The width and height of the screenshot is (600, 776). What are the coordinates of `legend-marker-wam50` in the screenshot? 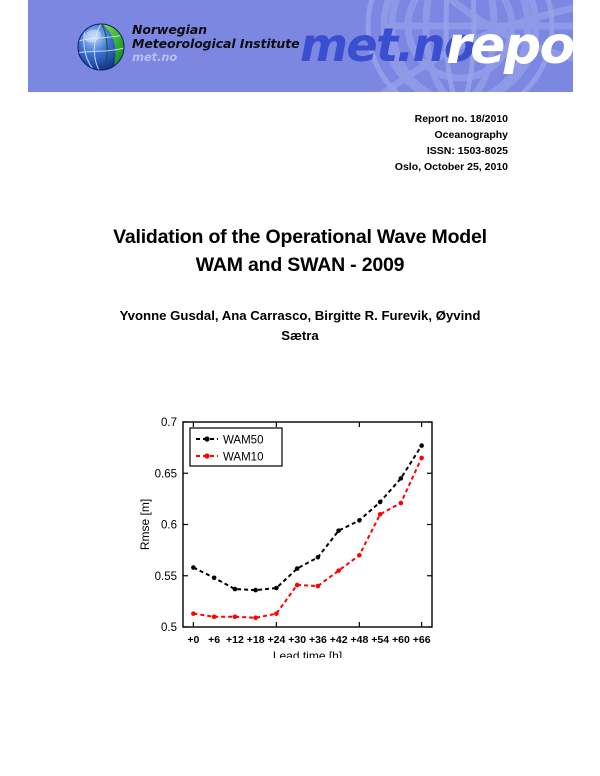 It's located at (207, 439).